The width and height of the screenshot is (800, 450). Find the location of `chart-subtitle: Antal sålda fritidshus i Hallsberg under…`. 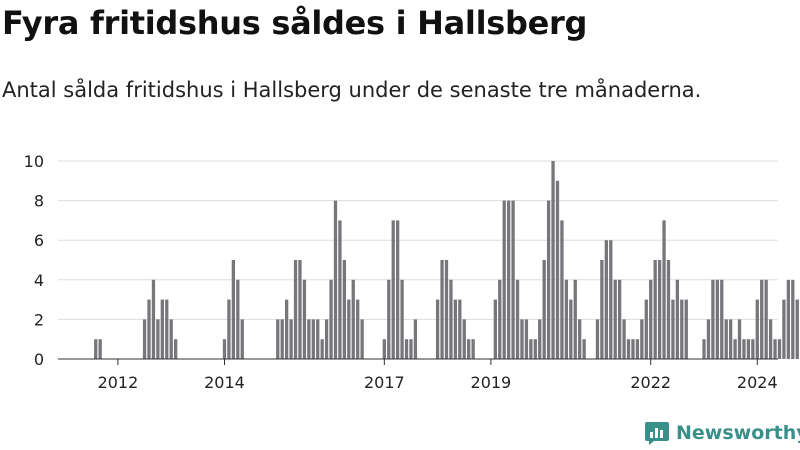

chart-subtitle: Antal sålda fritidshus i Hallsberg under… is located at coordinates (352, 90).